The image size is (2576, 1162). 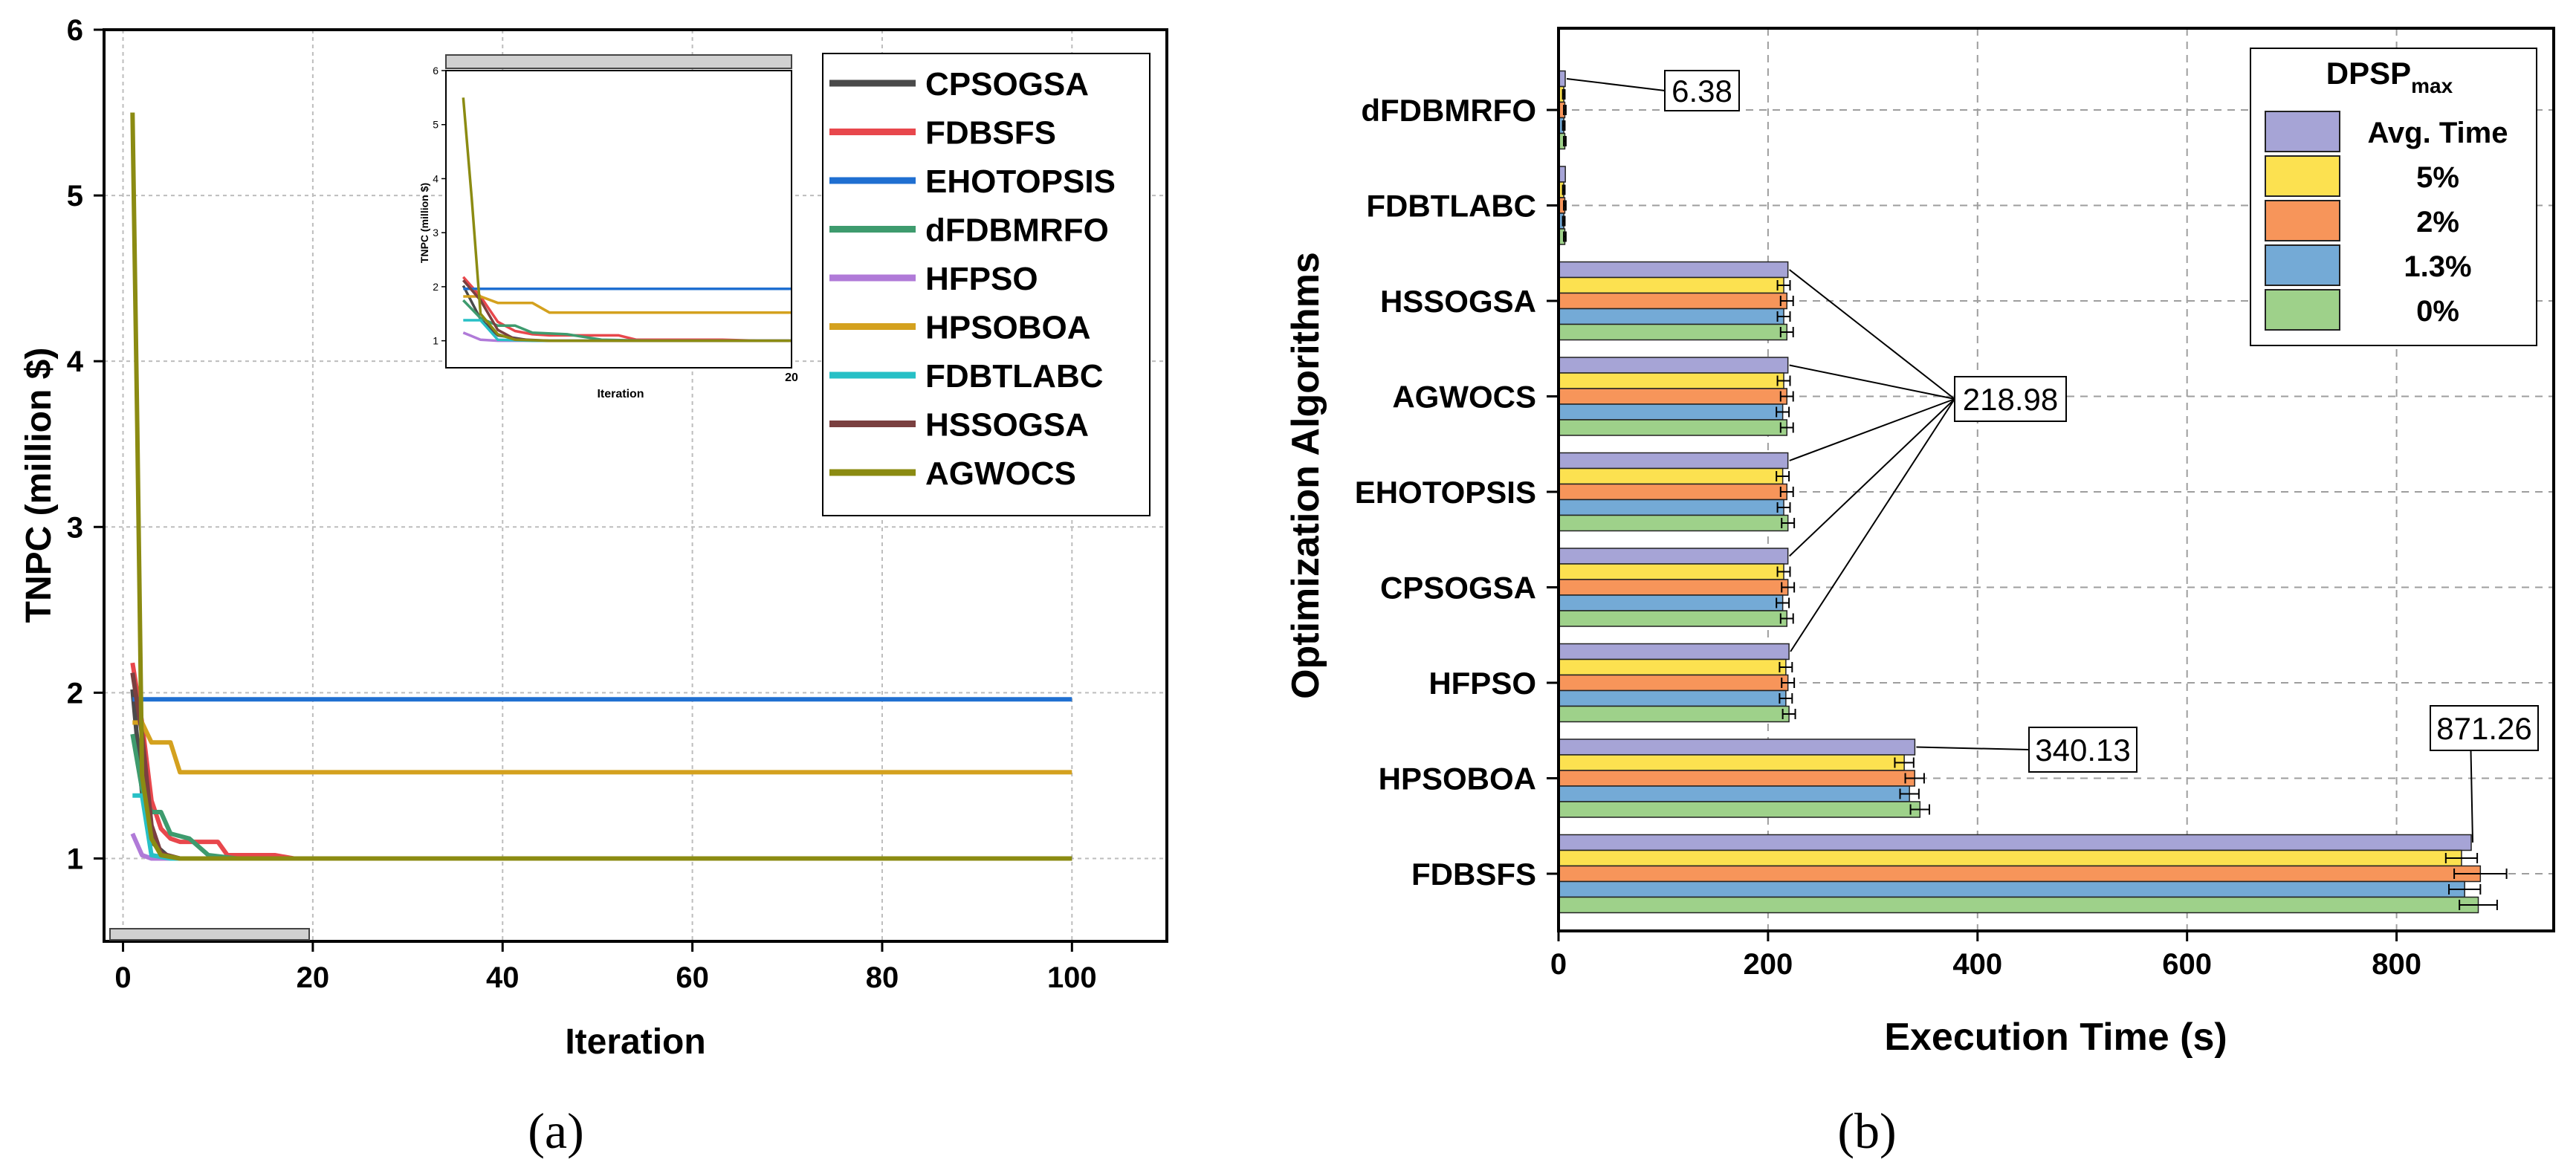 What do you see at coordinates (1473, 874) in the screenshot?
I see `category-label-fdbsfs: FDBSFS` at bounding box center [1473, 874].